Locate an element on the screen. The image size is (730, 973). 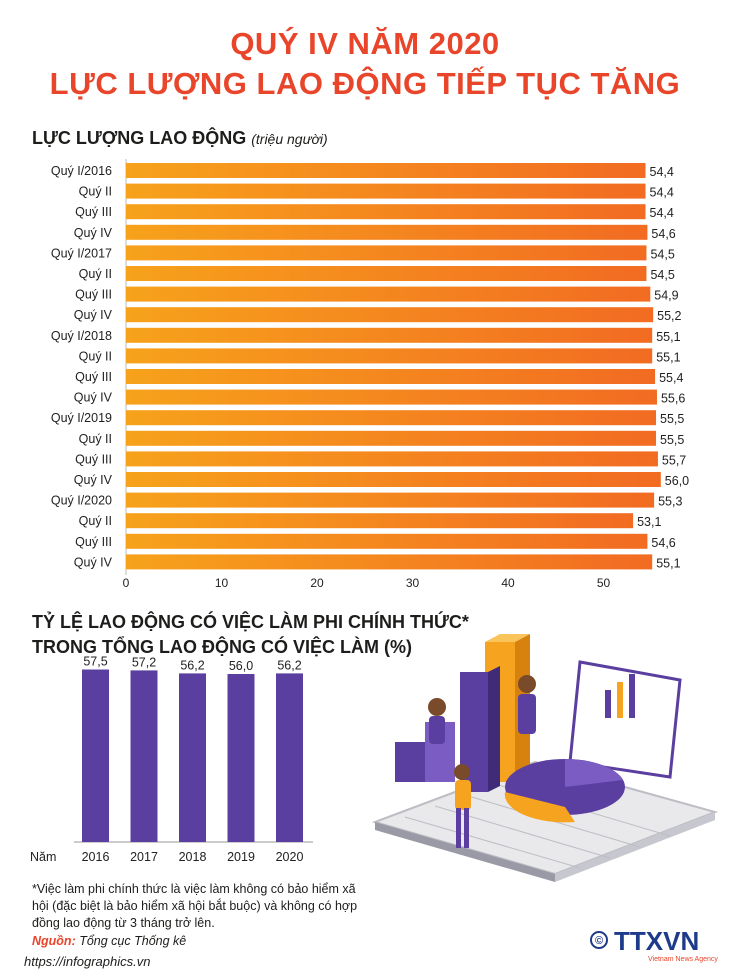
chart1-value-label: 55,4 is located at coordinates (671, 378).